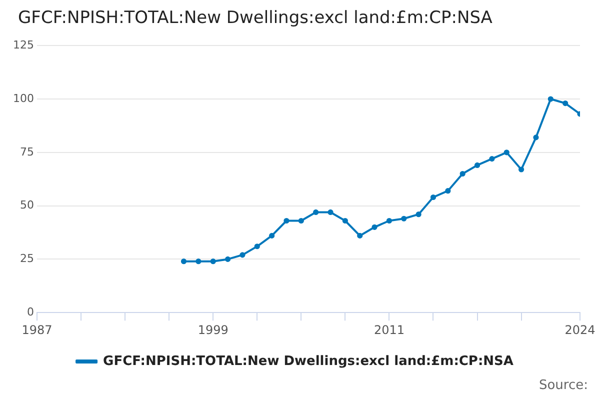  What do you see at coordinates (389, 329) in the screenshot?
I see `x-tick-label: 2011` at bounding box center [389, 329].